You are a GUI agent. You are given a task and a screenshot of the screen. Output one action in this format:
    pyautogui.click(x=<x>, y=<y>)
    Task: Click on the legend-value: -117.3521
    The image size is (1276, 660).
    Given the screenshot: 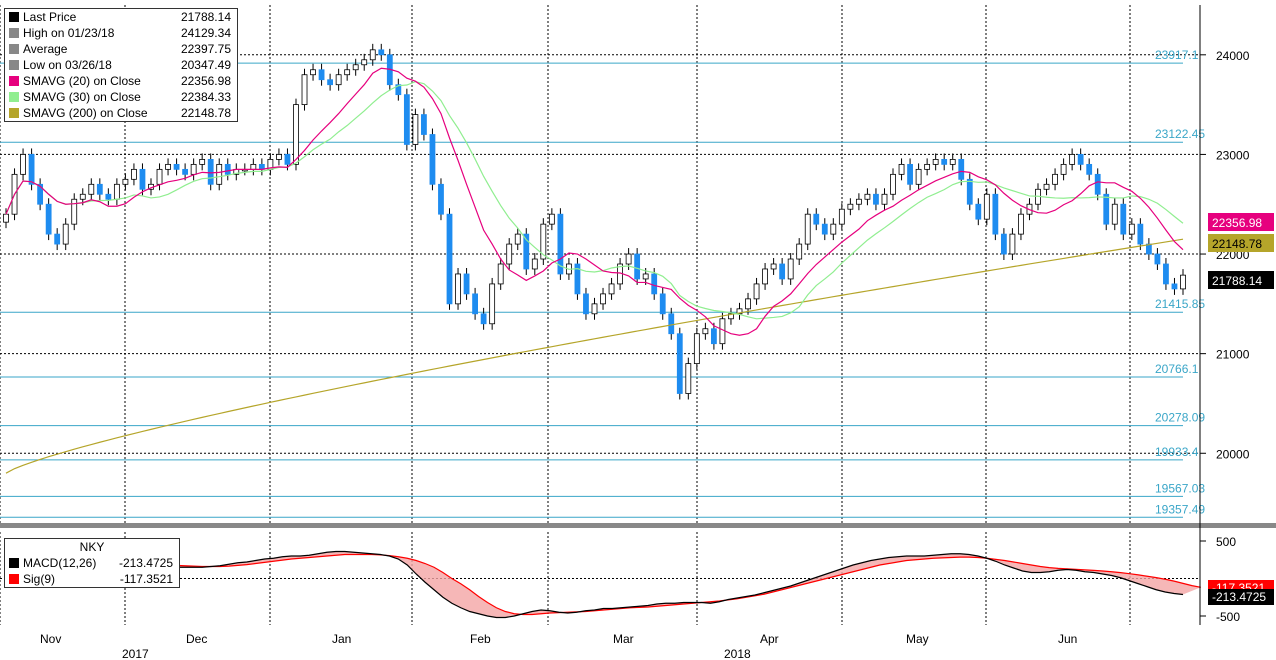 What is the action you would take?
    pyautogui.click(x=146, y=579)
    